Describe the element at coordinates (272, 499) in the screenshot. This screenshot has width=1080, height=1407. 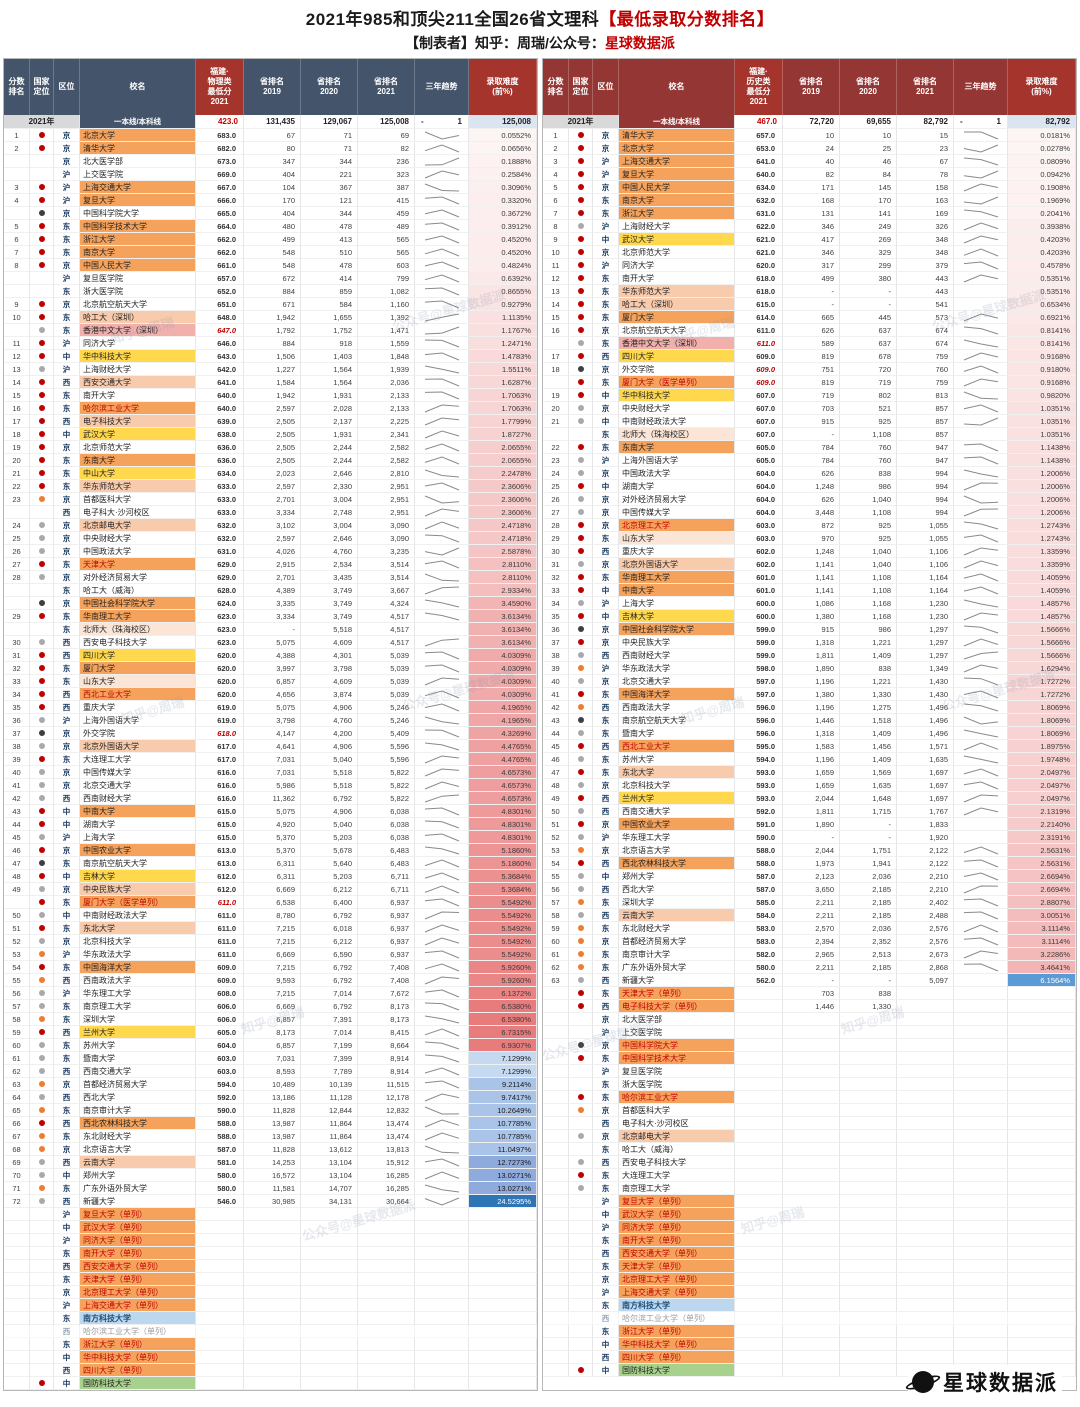
I see `rank2019-cell: 2,701` at that location.